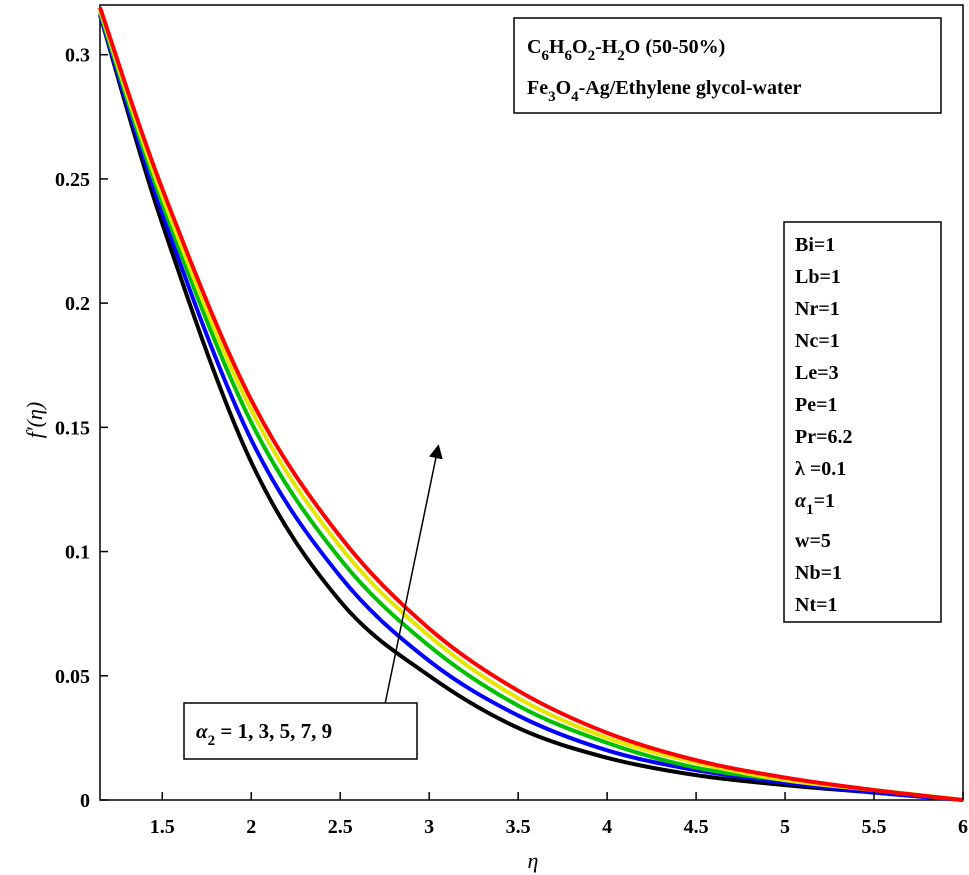 The width and height of the screenshot is (969, 875). I want to click on alpha2-annotation: α2 = 1, 3, 5, 7, 9, so click(313, 602).